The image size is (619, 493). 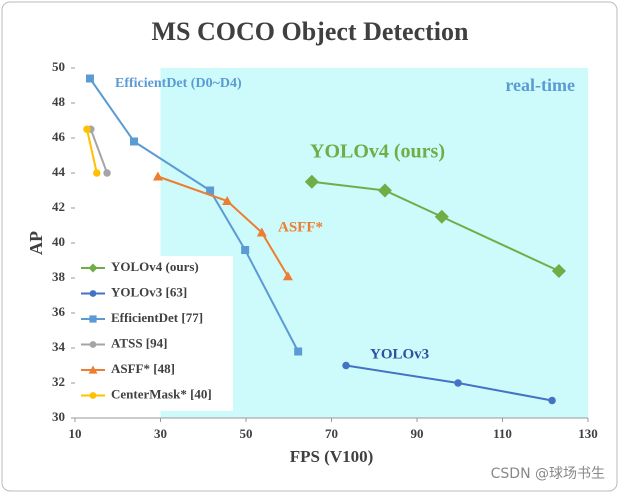 What do you see at coordinates (59, 311) in the screenshot?
I see `y-tick-label: 36` at bounding box center [59, 311].